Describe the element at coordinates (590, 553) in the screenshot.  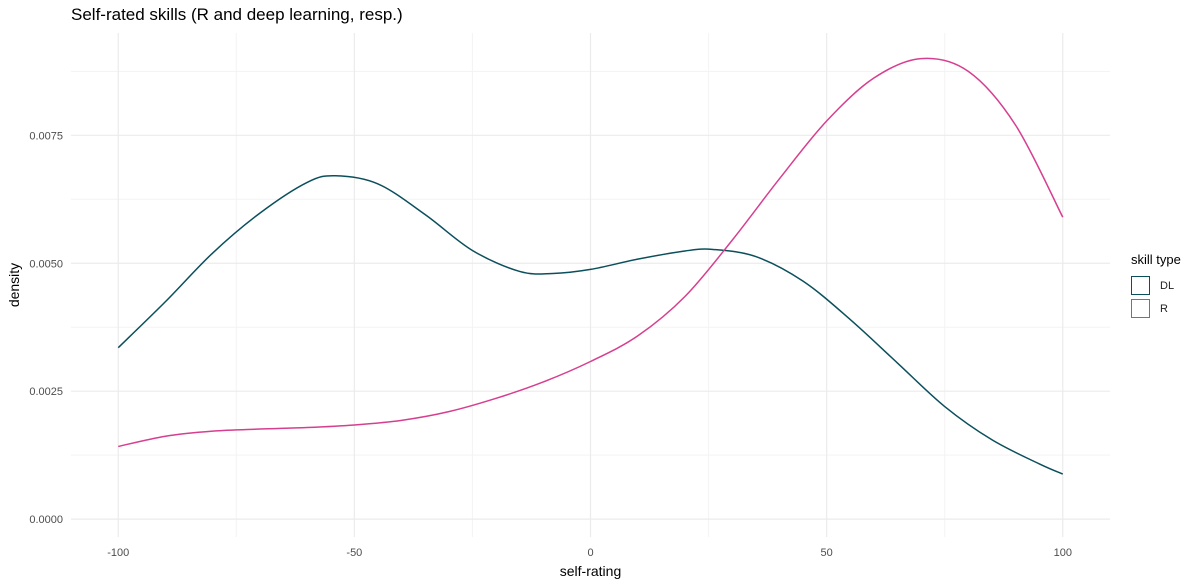
I see `x-tick-label: 0` at that location.